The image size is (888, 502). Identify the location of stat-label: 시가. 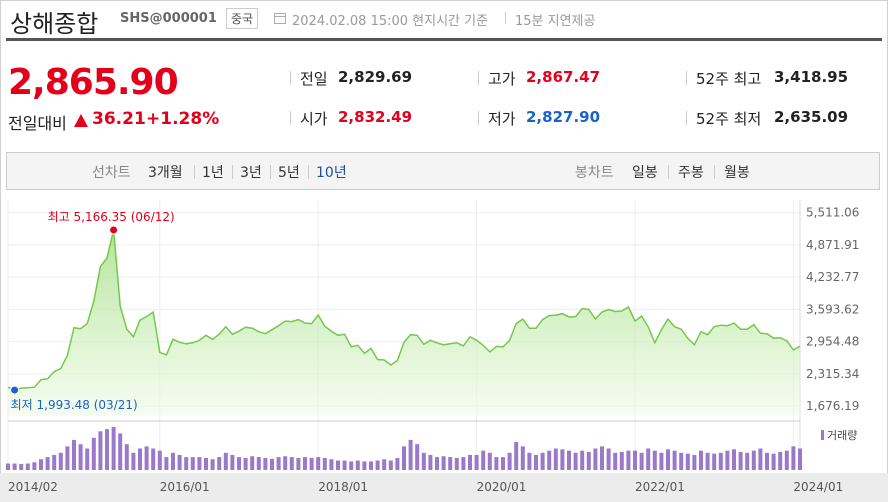
(314, 119).